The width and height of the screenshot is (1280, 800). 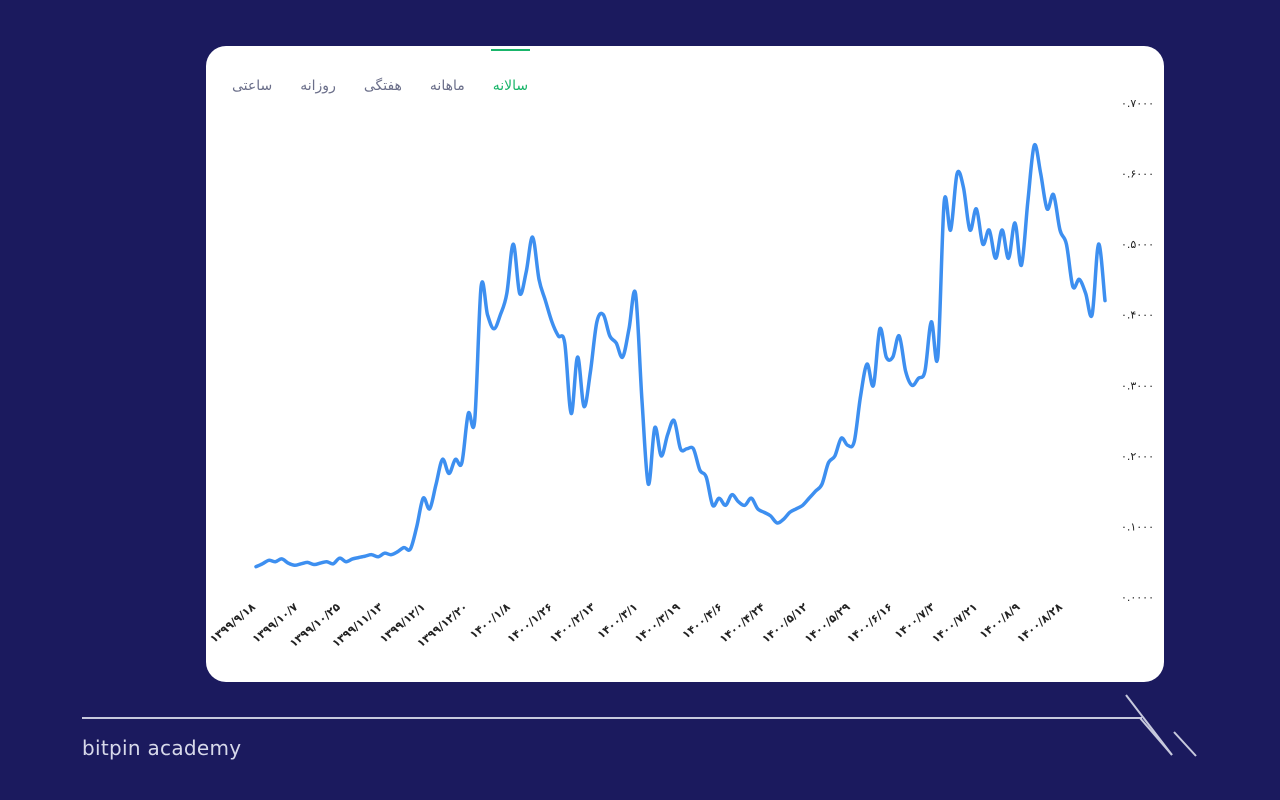 I want to click on footer-divider, so click(x=612, y=718).